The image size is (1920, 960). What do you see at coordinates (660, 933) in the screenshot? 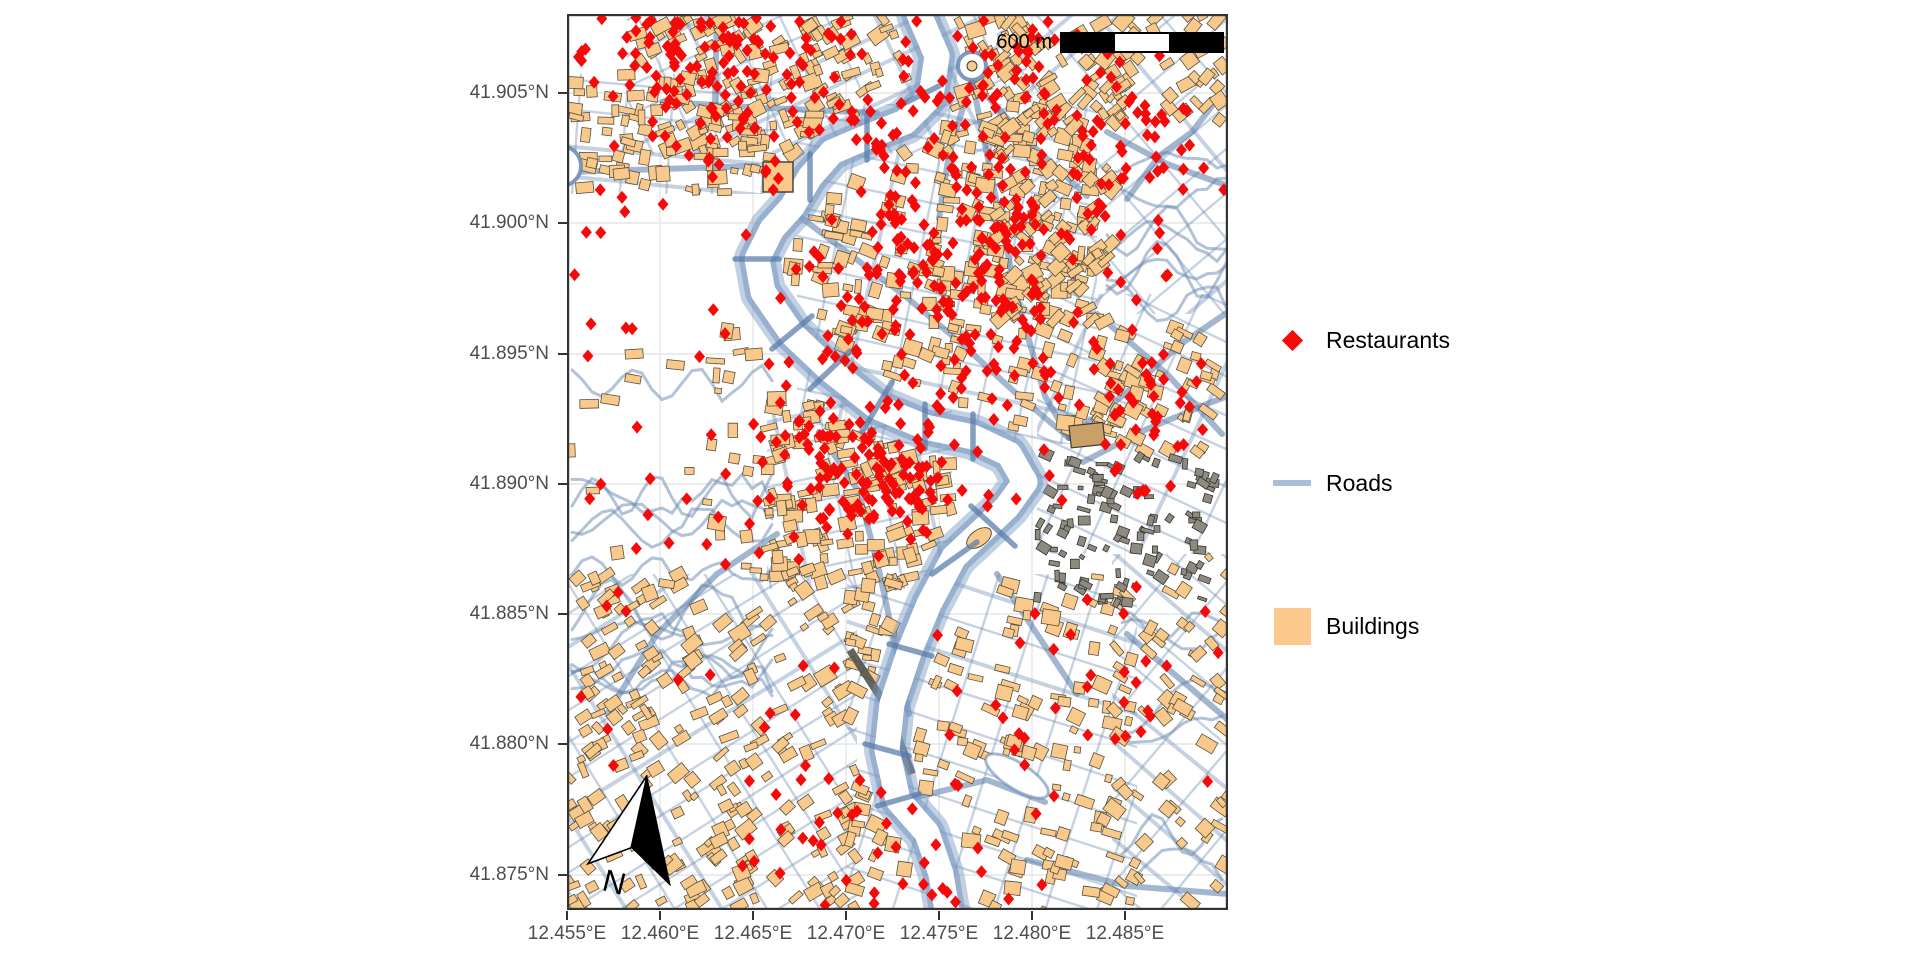
I see `x-tick-label: 12.460°E` at bounding box center [660, 933].